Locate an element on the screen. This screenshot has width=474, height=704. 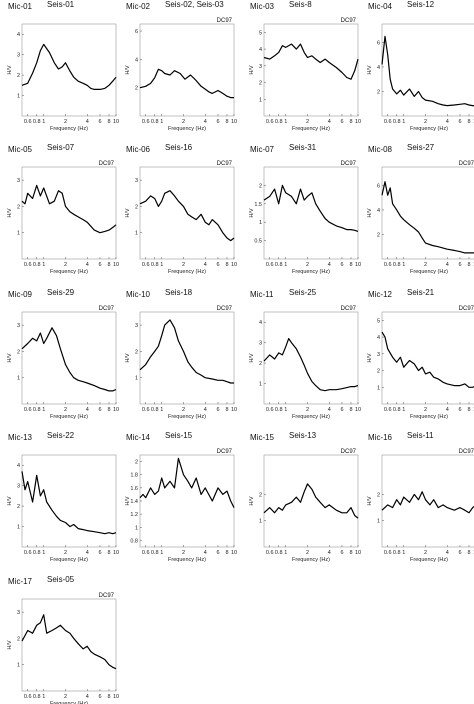
panel-mic-label: Mic-05 is located at coordinates (20, 149).